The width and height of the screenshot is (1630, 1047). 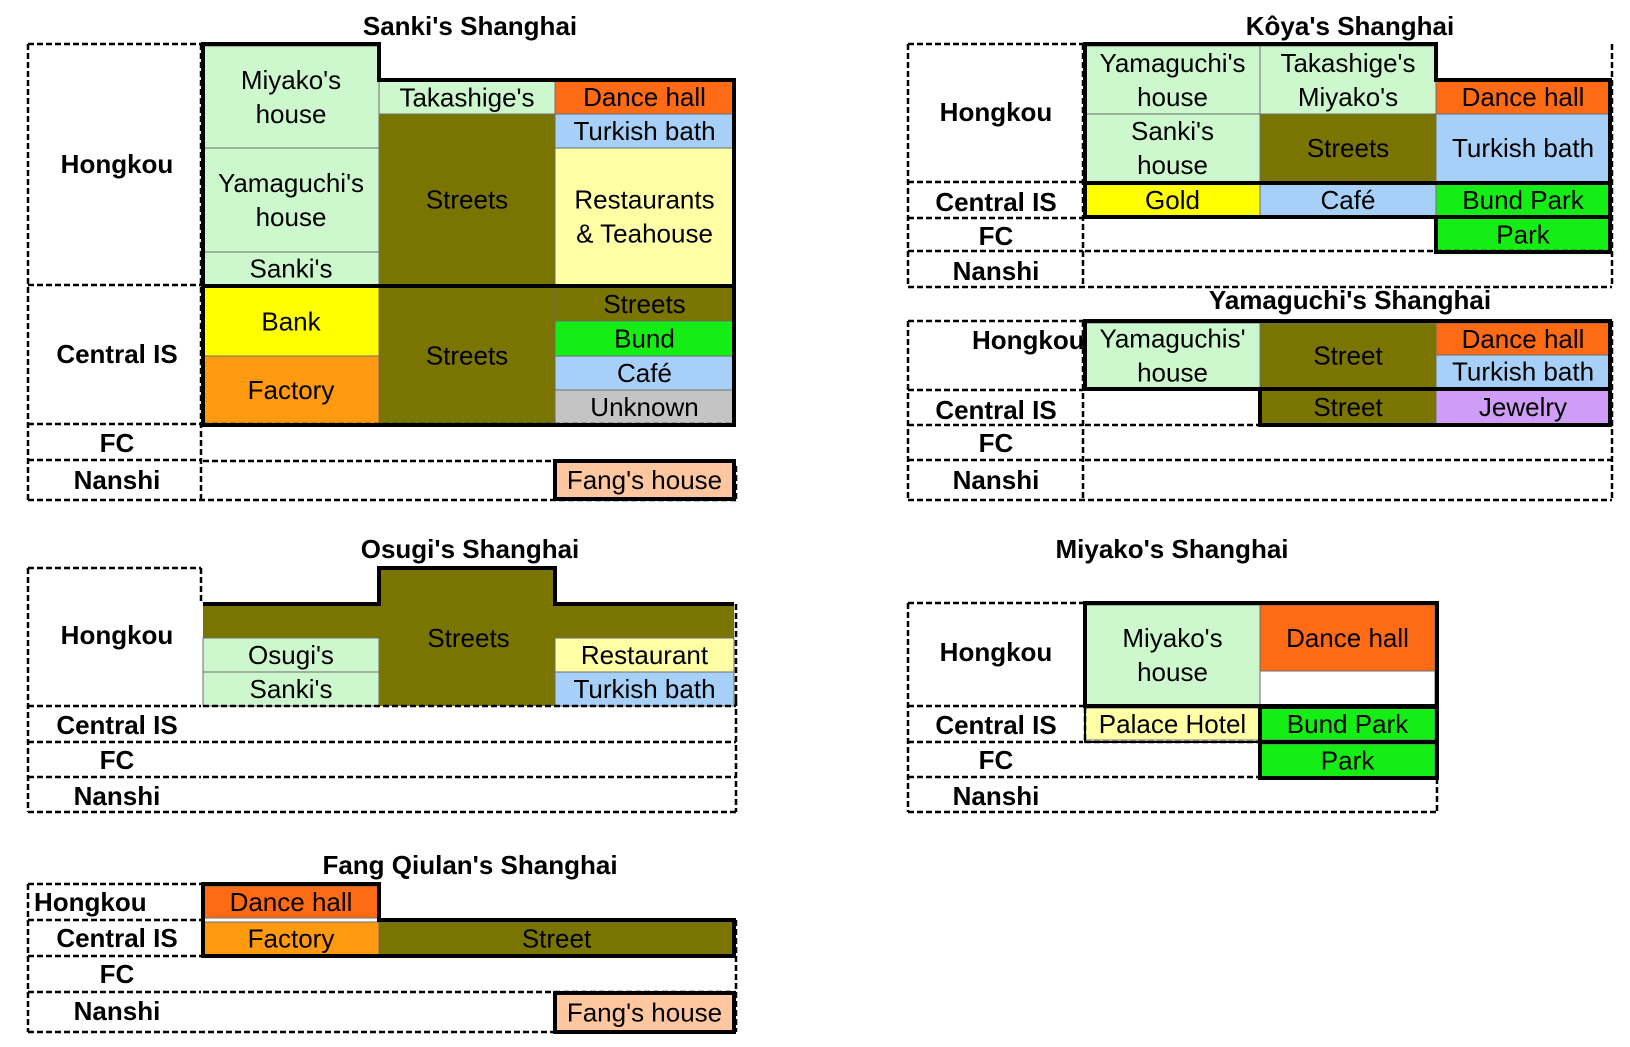 I want to click on sanki-district-hongkou: Hongkou, so click(x=117, y=164).